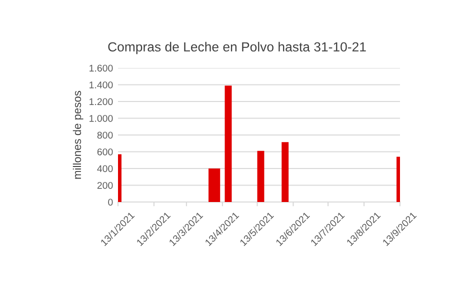 This screenshot has width=474, height=284. What do you see at coordinates (110, 202) in the screenshot?
I see `y-tick-label: 0` at bounding box center [110, 202].